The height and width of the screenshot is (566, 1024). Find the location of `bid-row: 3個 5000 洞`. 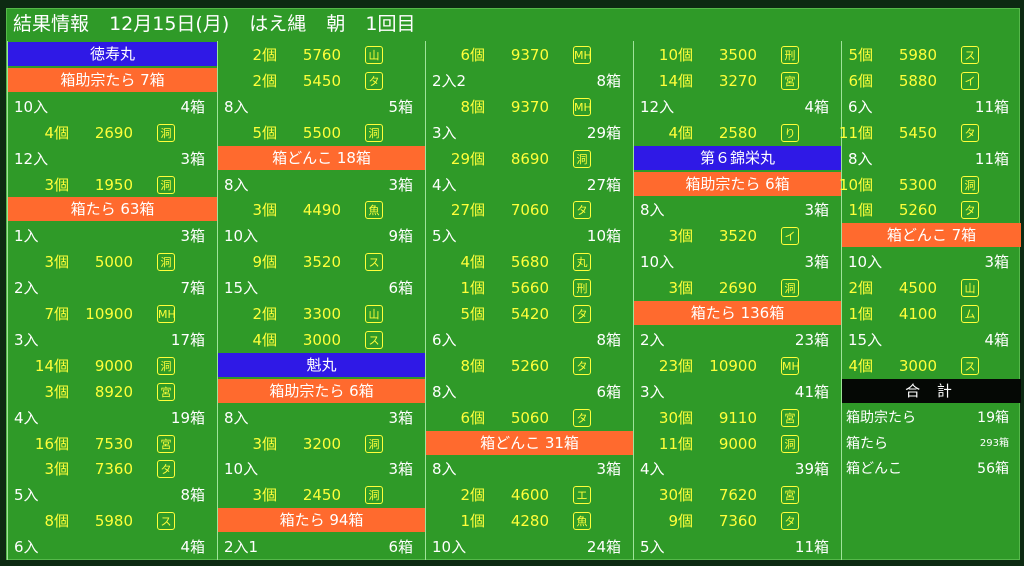

bid-row: 3個 5000 洞 is located at coordinates (112, 262).